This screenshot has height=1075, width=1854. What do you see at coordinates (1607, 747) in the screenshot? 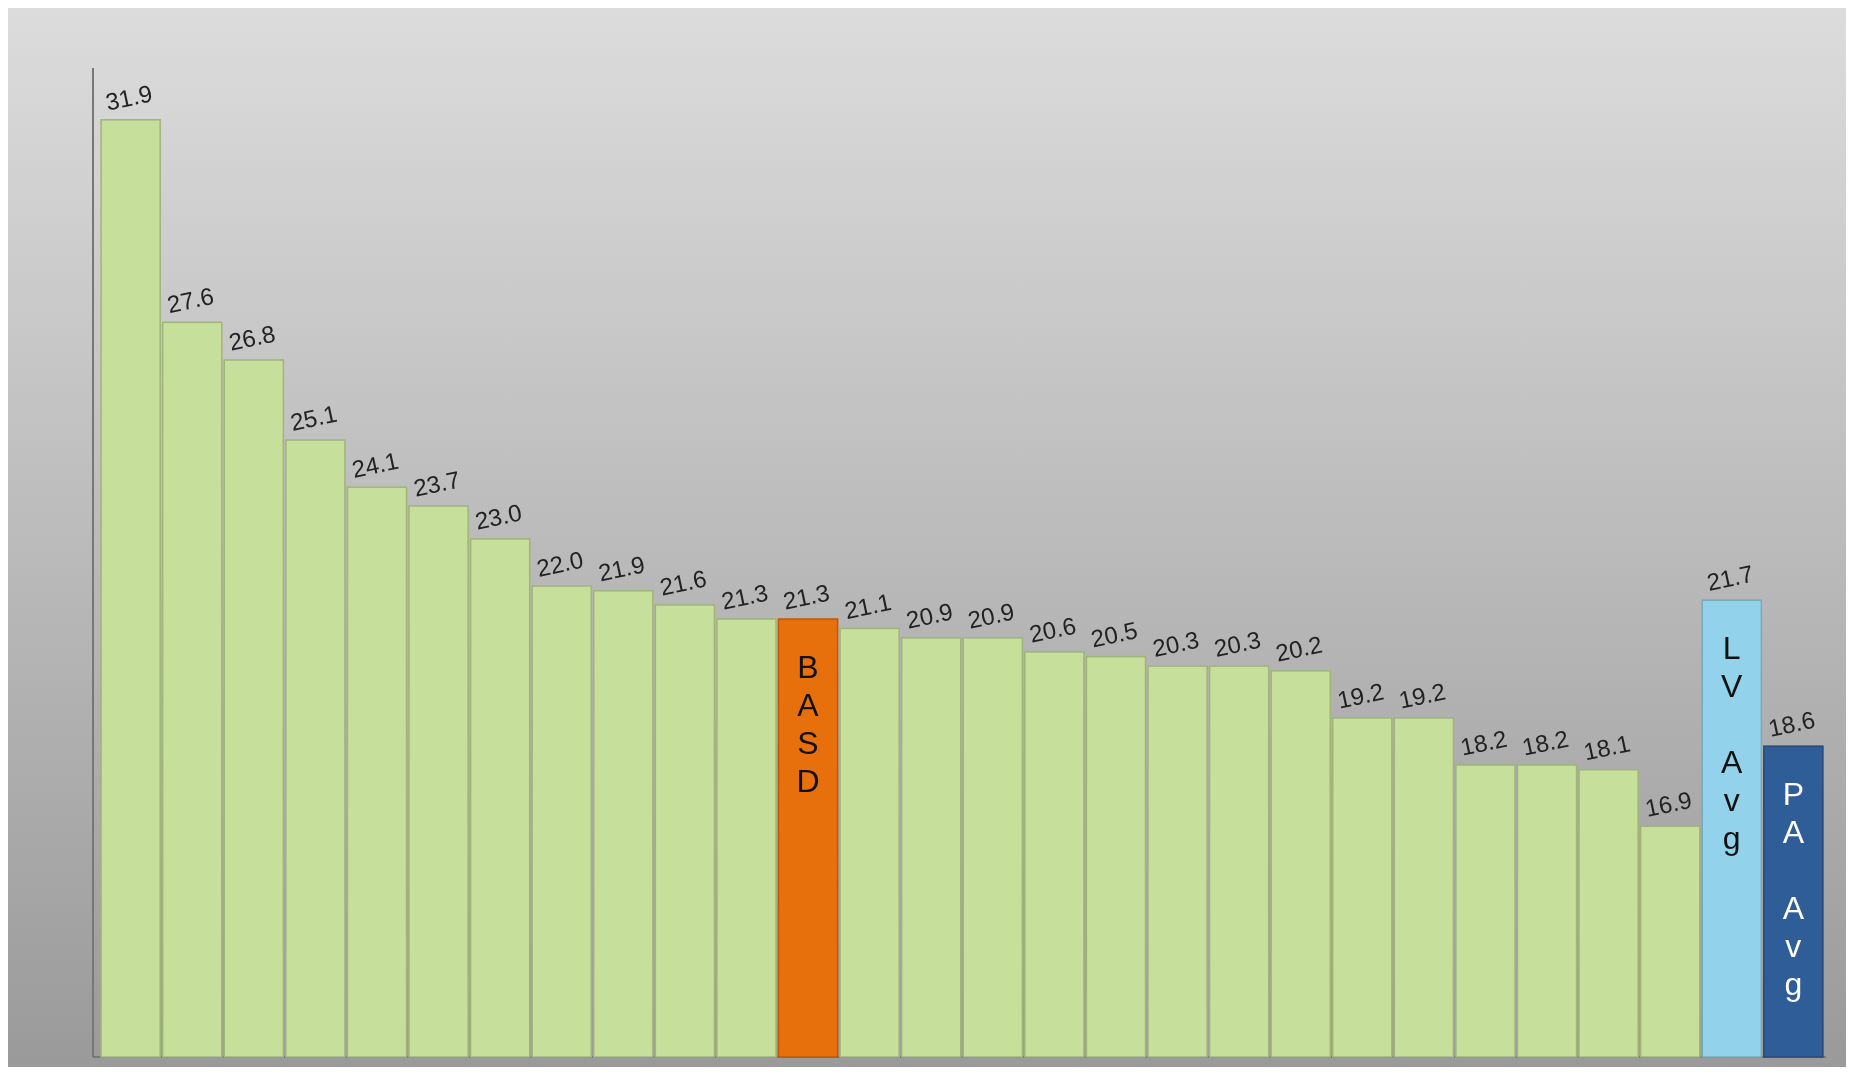
I see `data-label: 18.1` at bounding box center [1607, 747].